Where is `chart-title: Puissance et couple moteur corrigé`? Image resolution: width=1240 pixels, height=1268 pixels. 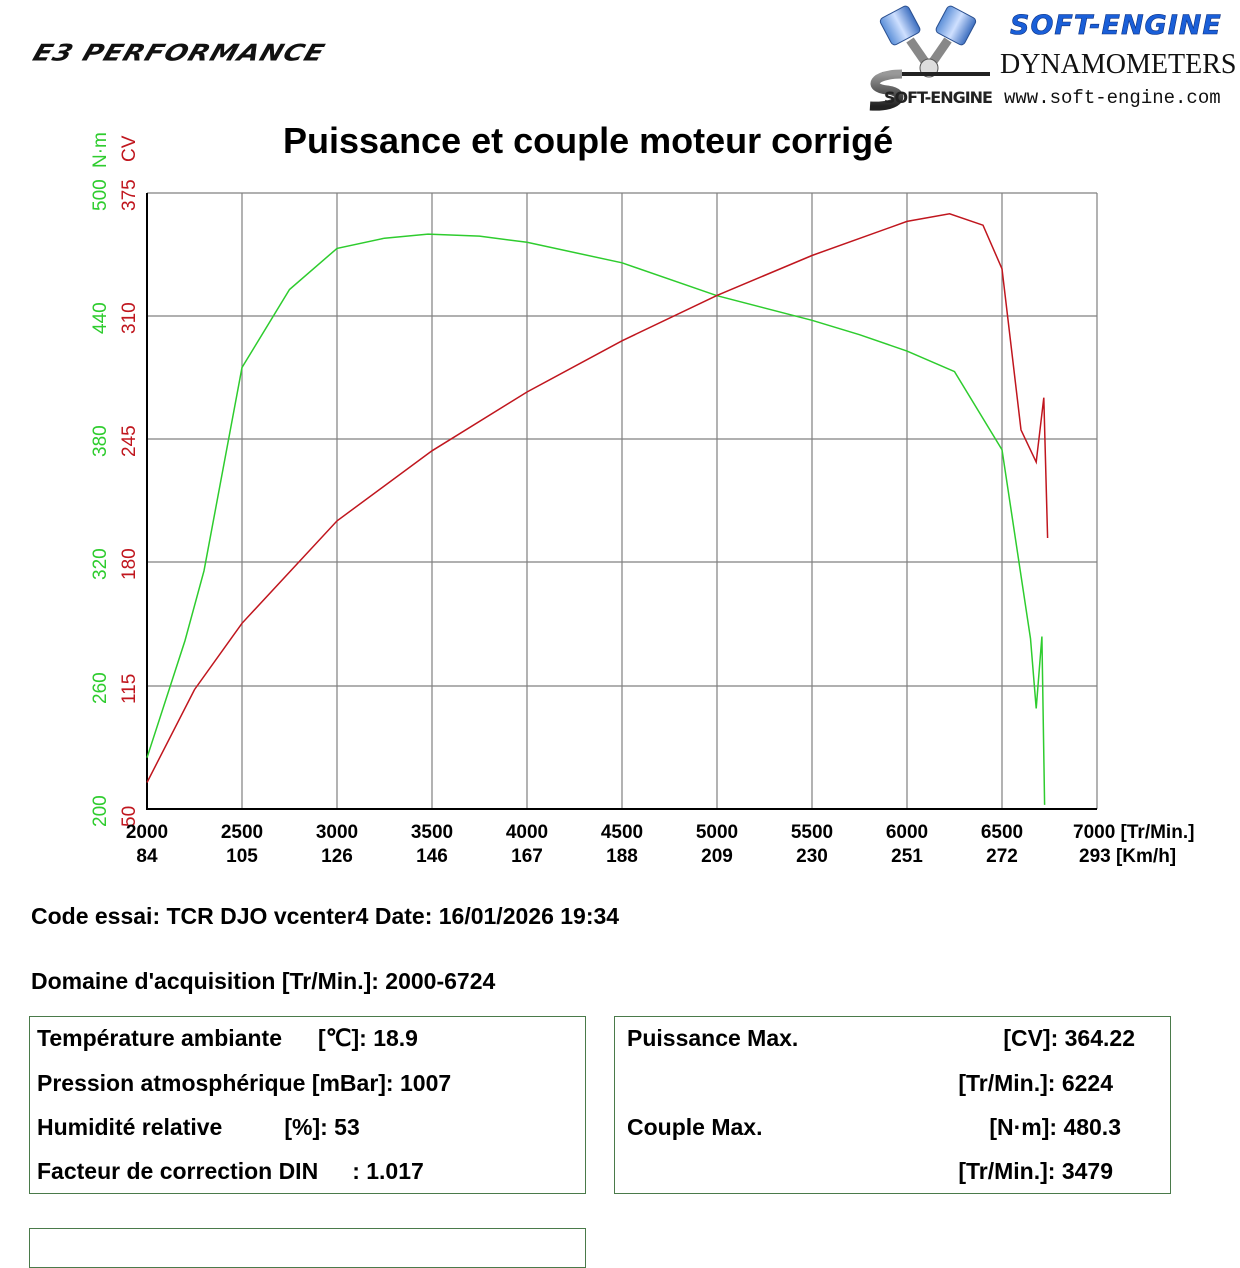
chart-title: Puissance et couple moteur corrigé is located at coordinates (588, 140).